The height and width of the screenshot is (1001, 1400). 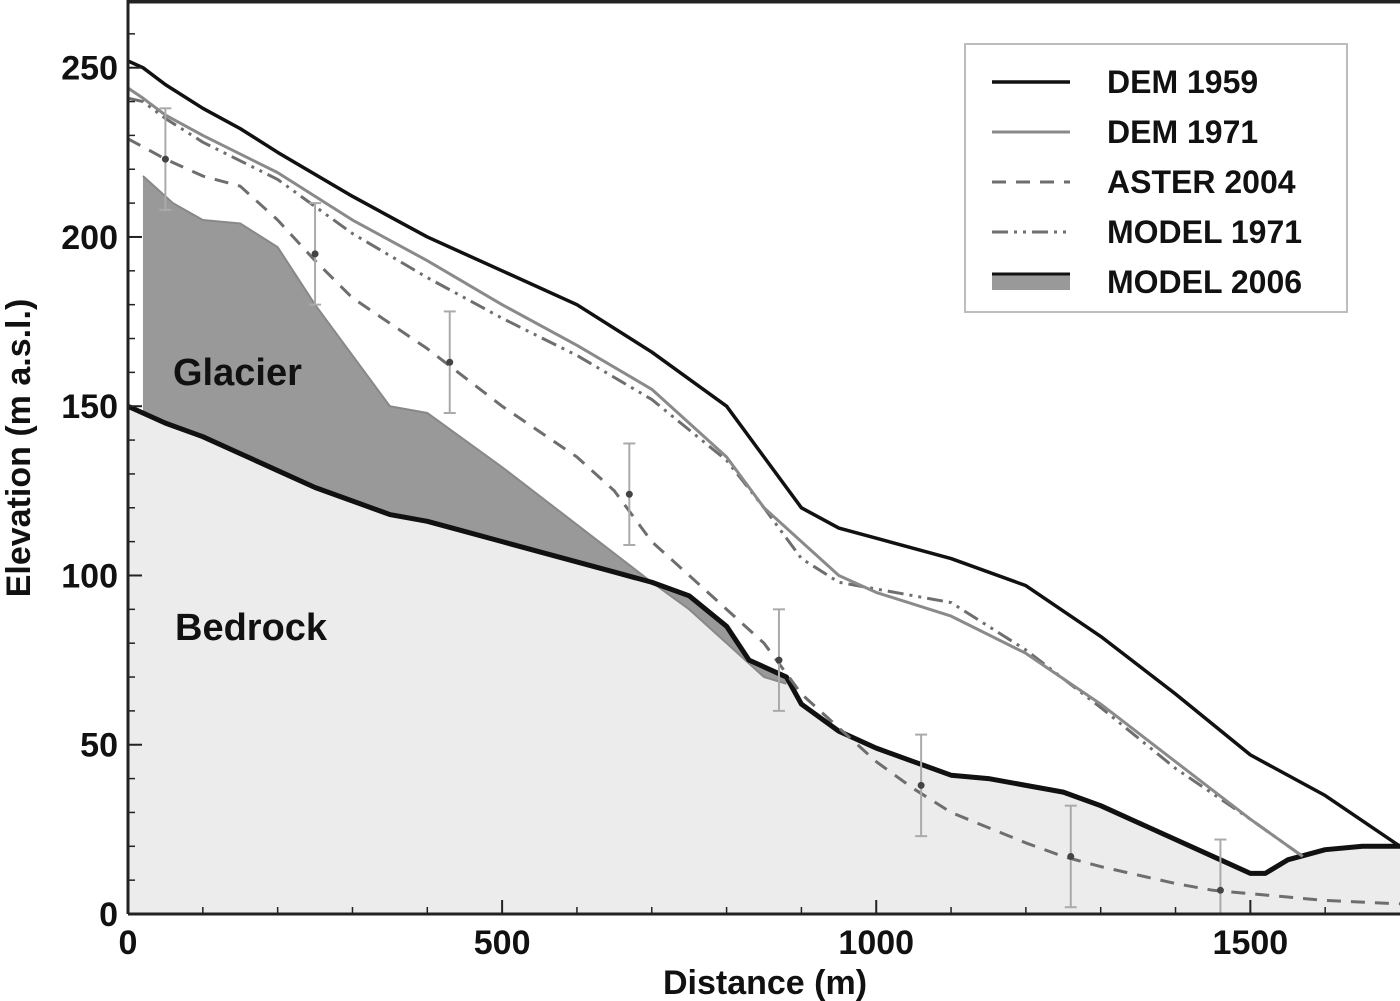 What do you see at coordinates (19, 448) in the screenshot?
I see `y-axis-title: Elevation (m a.s.l.)` at bounding box center [19, 448].